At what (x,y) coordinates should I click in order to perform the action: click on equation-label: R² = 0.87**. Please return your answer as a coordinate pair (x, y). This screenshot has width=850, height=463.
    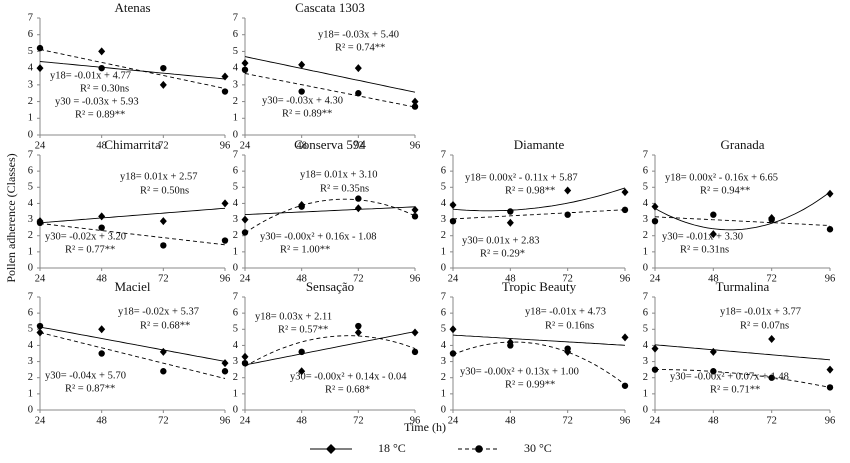
    Looking at the image, I should click on (90, 388).